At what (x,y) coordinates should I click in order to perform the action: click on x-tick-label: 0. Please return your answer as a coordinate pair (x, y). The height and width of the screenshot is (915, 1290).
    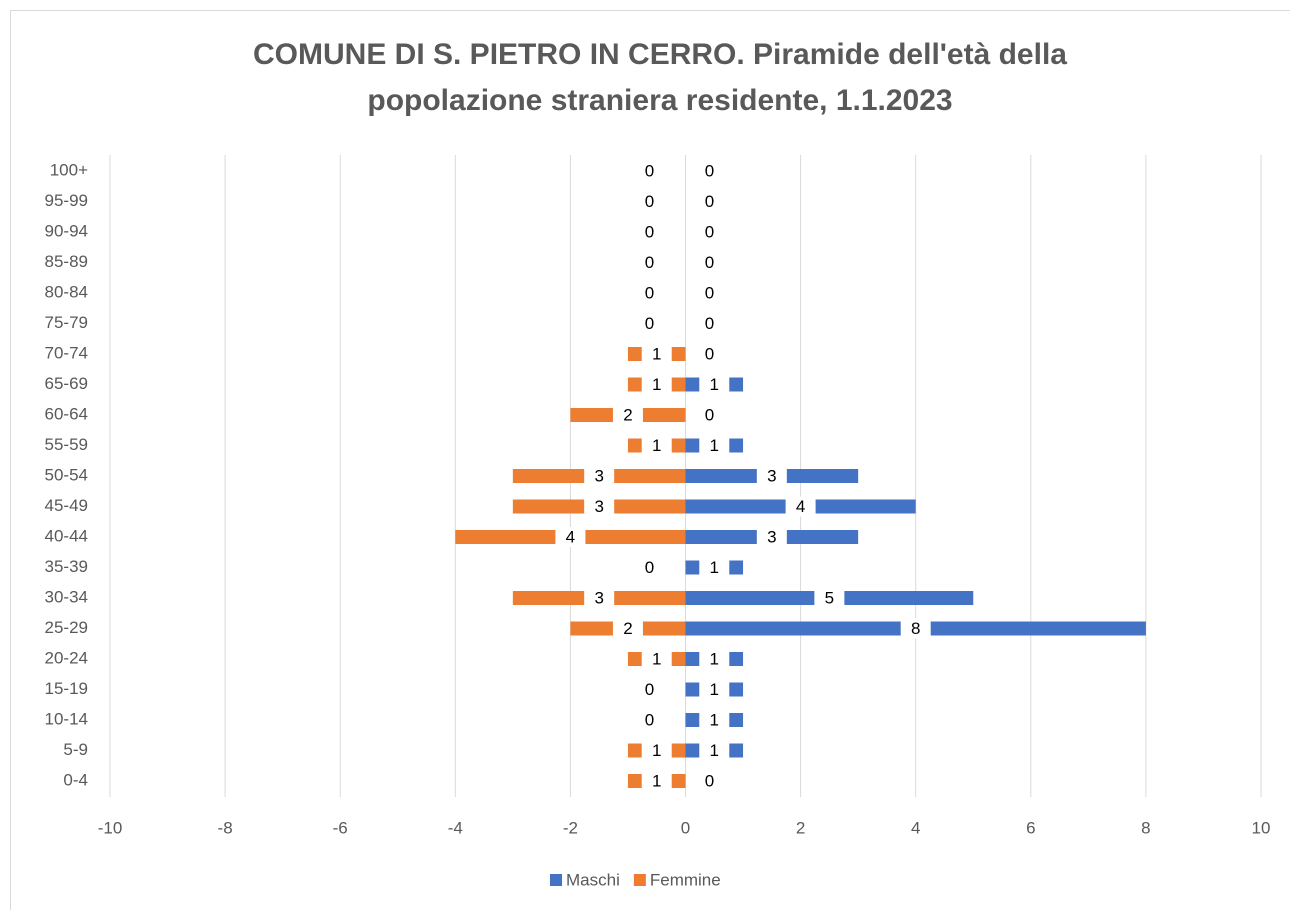
    Looking at the image, I should click on (685, 827).